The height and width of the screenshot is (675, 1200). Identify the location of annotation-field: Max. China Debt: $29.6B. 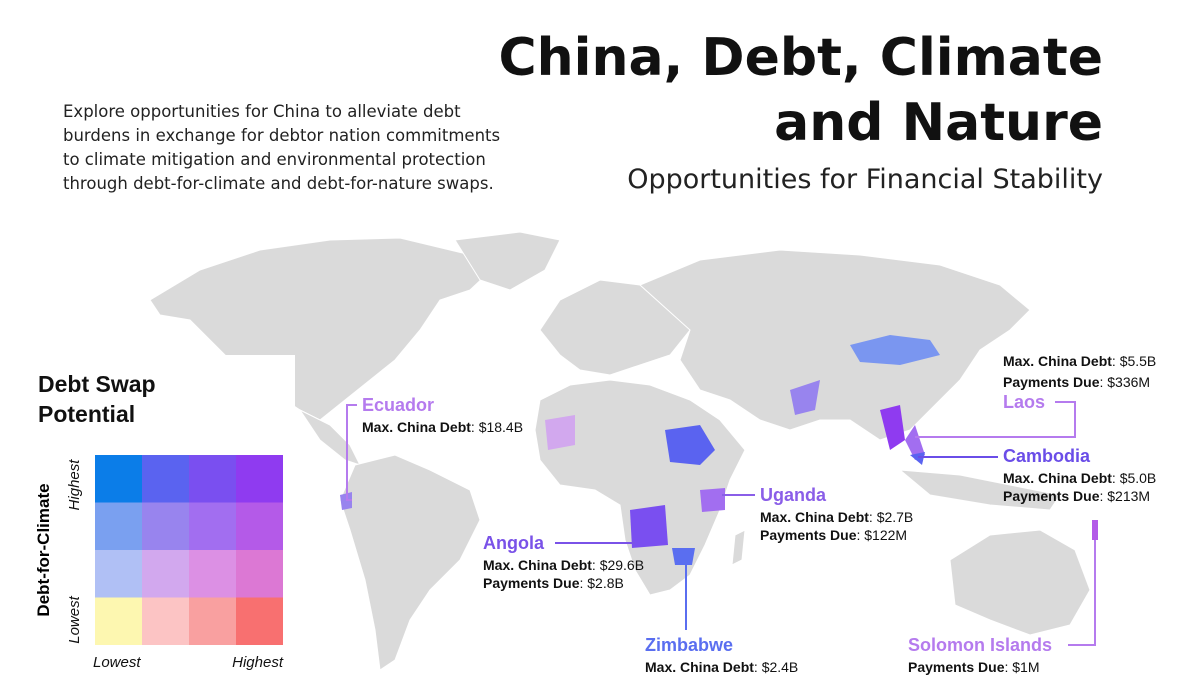
(563, 565).